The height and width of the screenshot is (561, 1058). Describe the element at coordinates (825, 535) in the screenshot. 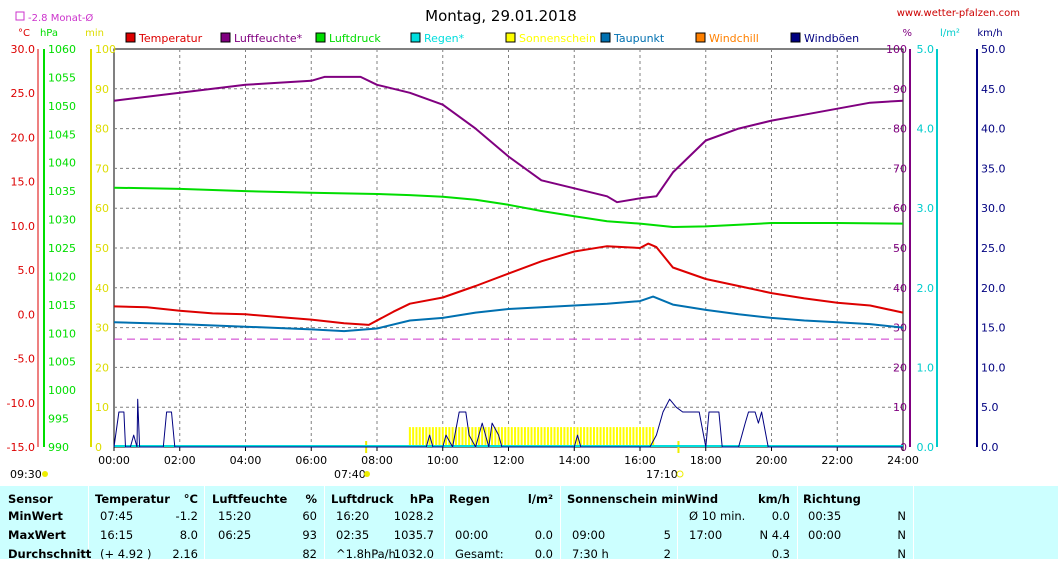

I see `direction-time-cell: 00:00` at that location.